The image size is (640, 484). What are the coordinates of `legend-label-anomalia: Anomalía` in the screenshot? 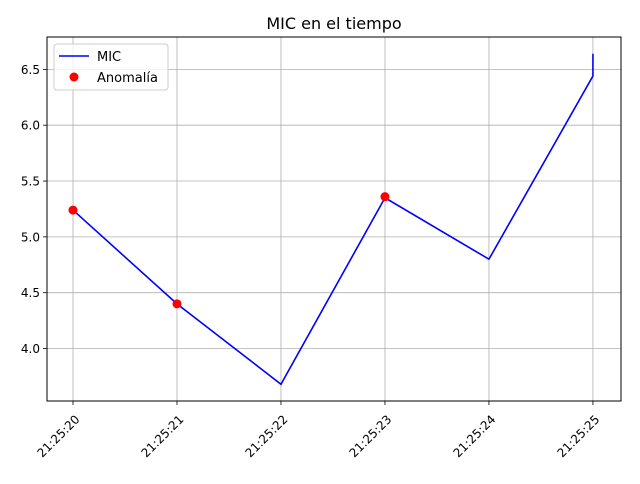 It's located at (127, 78).